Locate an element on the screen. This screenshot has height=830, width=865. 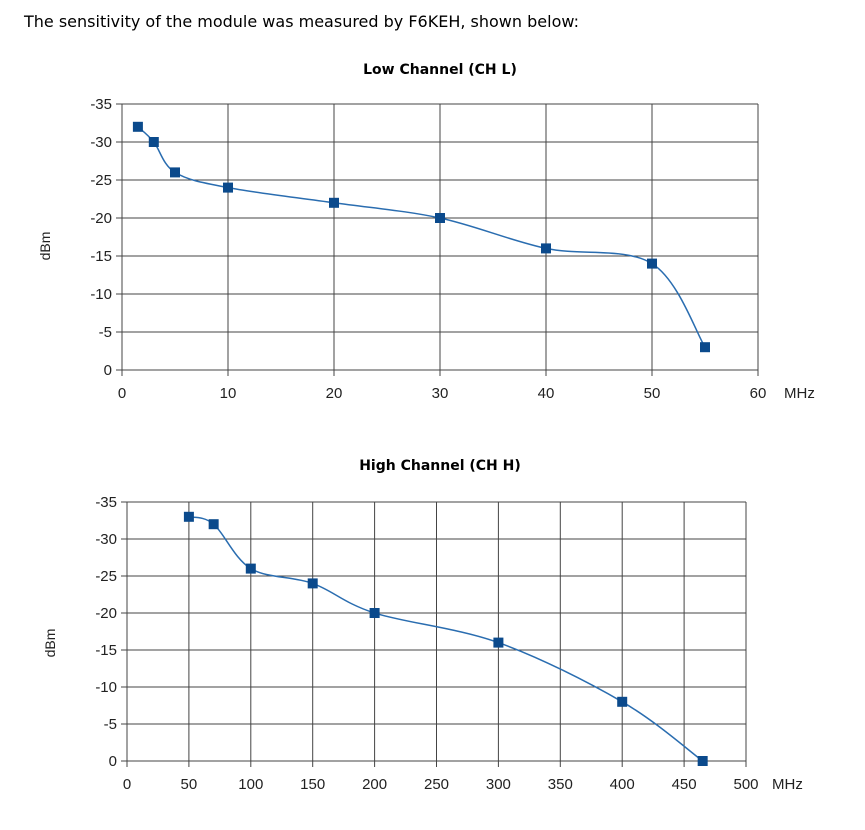
x-tick-label: 60 is located at coordinates (758, 393).